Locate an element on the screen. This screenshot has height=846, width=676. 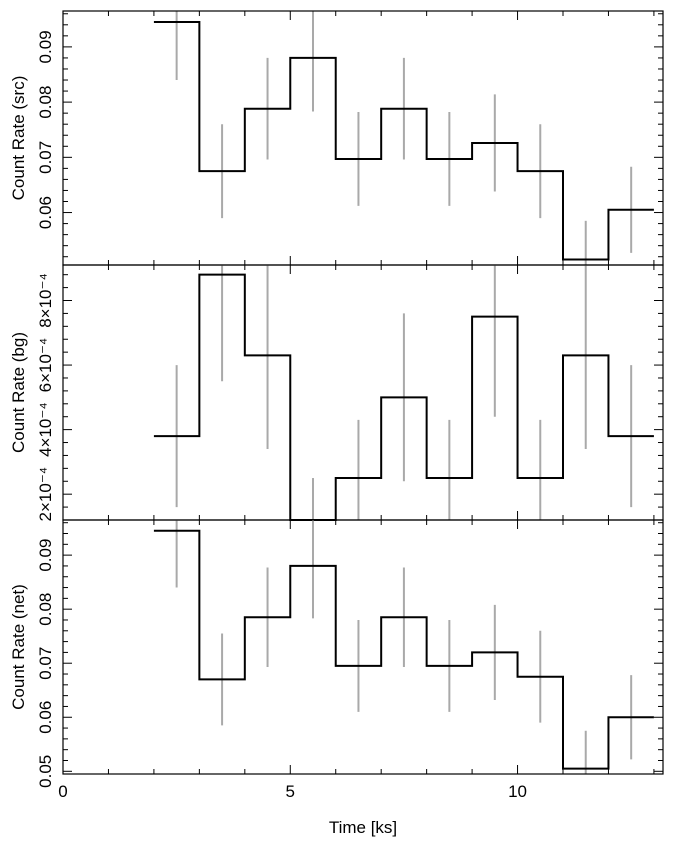
x-tick-label: 10 is located at coordinates (517, 791).